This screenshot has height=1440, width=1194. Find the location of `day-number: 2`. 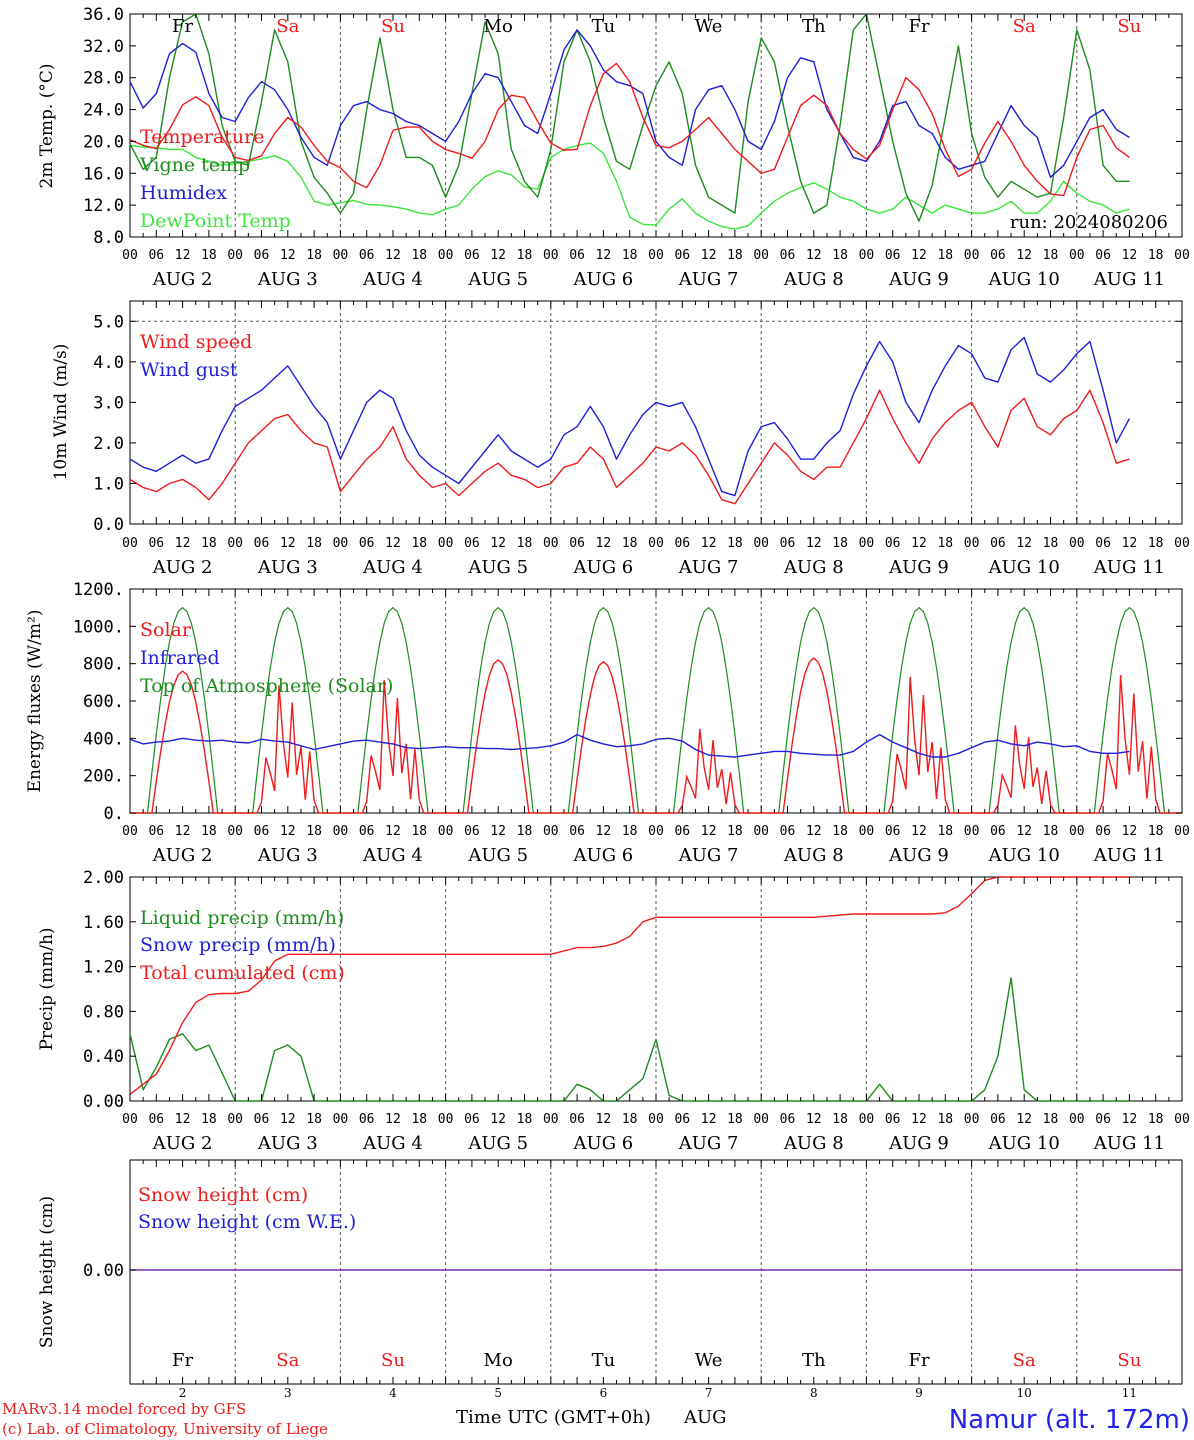

day-number: 2 is located at coordinates (183, 1393).